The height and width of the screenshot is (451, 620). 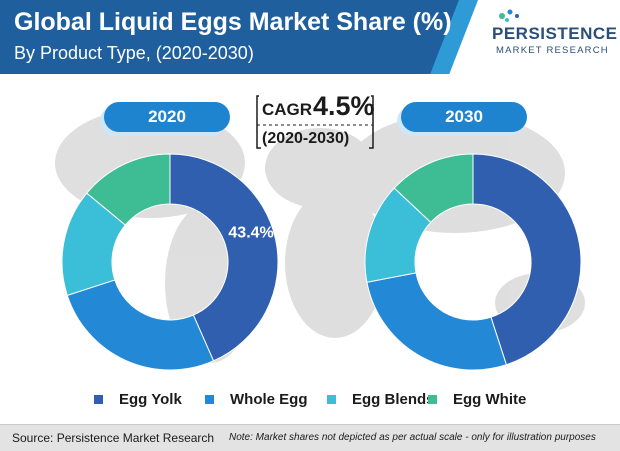 I want to click on logo-line-1: PERSISTENCE, so click(x=555, y=33).